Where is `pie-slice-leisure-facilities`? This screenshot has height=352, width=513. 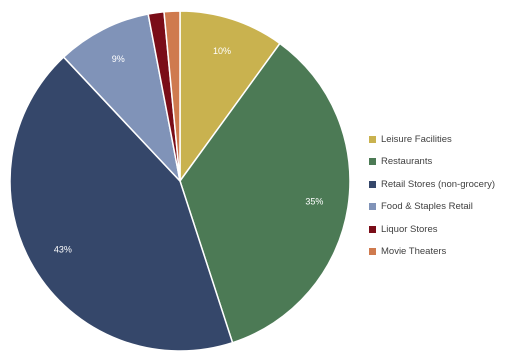
pie-slice-leisure-facilities is located at coordinates (230, 97).